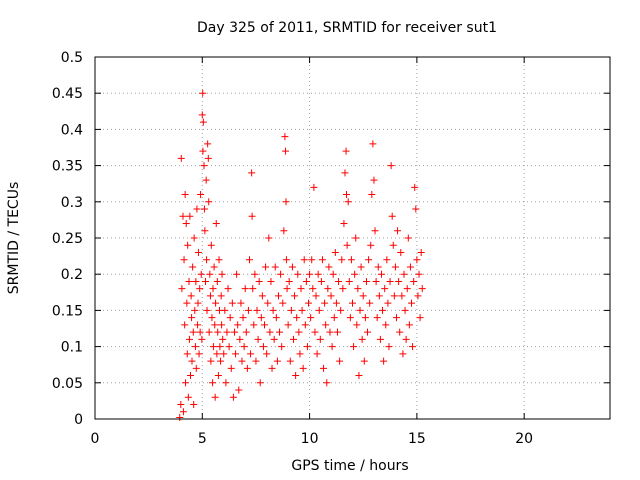 The width and height of the screenshot is (640, 480). I want to click on x-tick-label: 10, so click(310, 439).